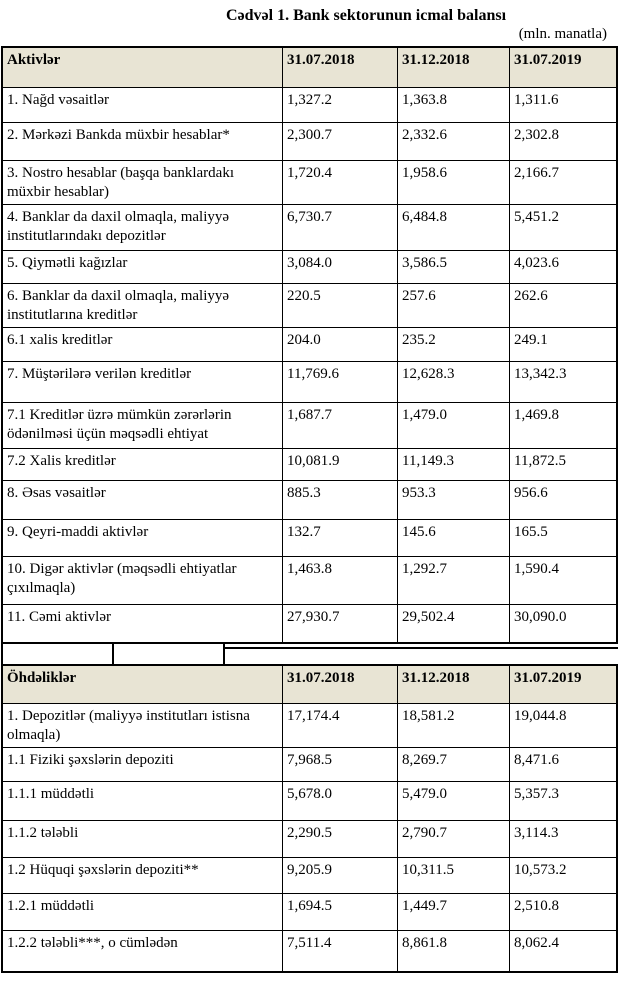 Image resolution: width=620 pixels, height=990 pixels. Describe the element at coordinates (454, 227) in the screenshot. I see `cell-value: 6,484.8` at that location.